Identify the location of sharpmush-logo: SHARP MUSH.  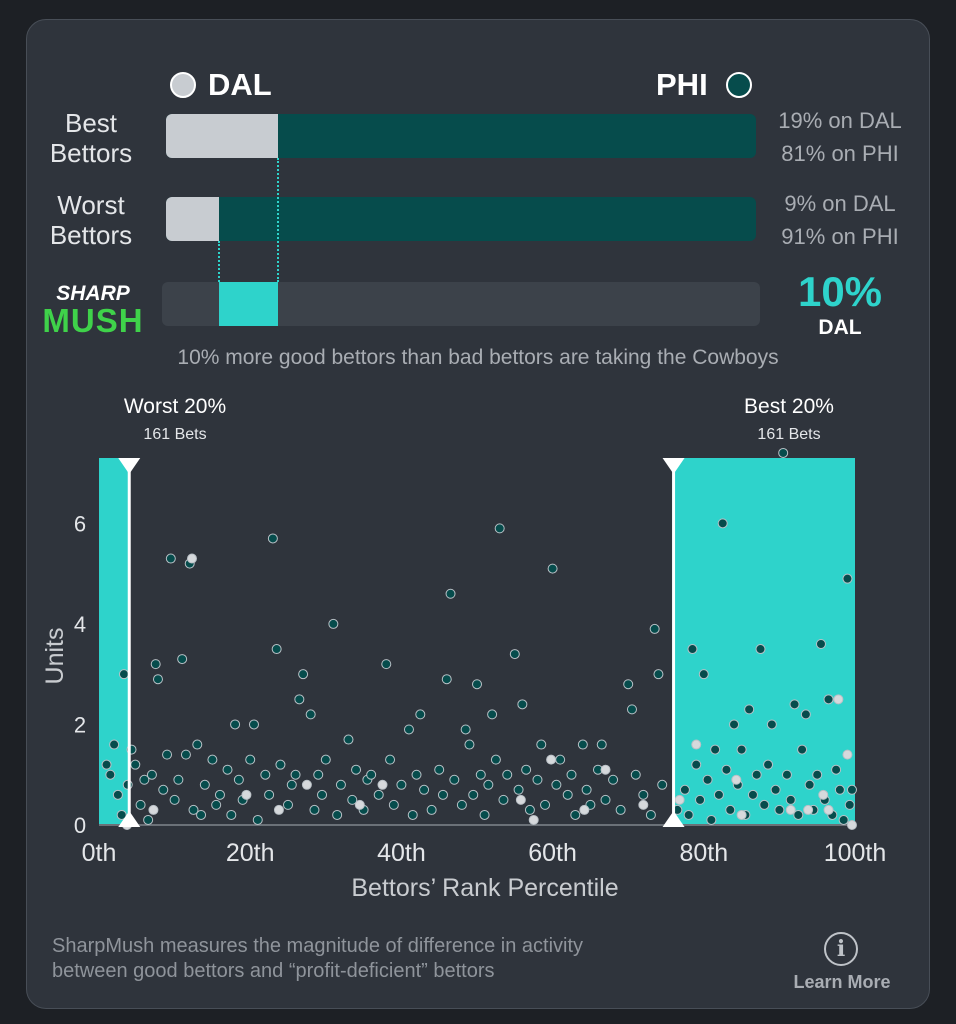
(93, 310).